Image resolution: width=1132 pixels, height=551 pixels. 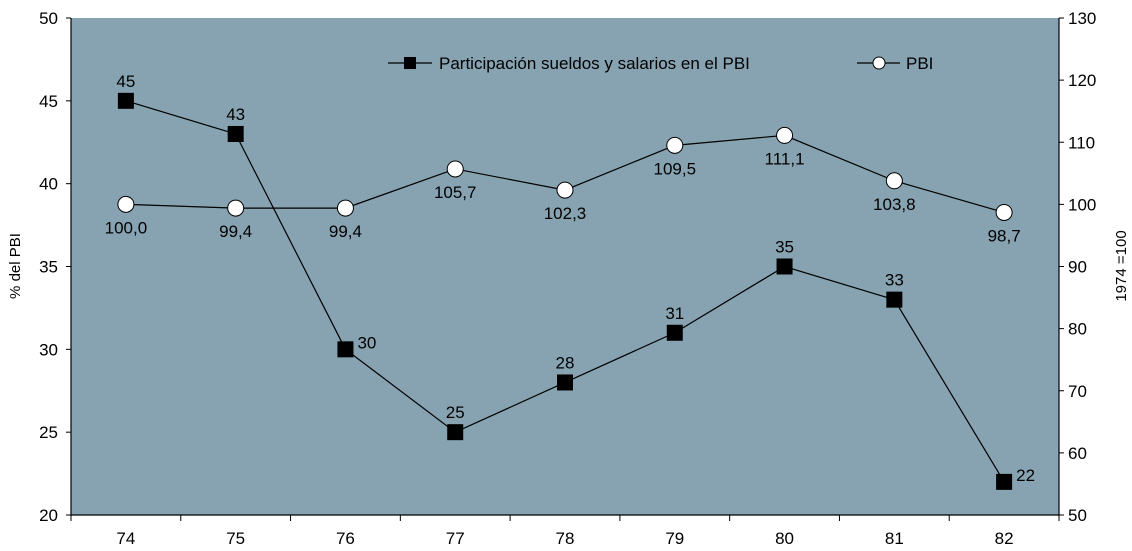 What do you see at coordinates (784, 247) in the screenshot?
I see `salaries-data-label: 35` at bounding box center [784, 247].